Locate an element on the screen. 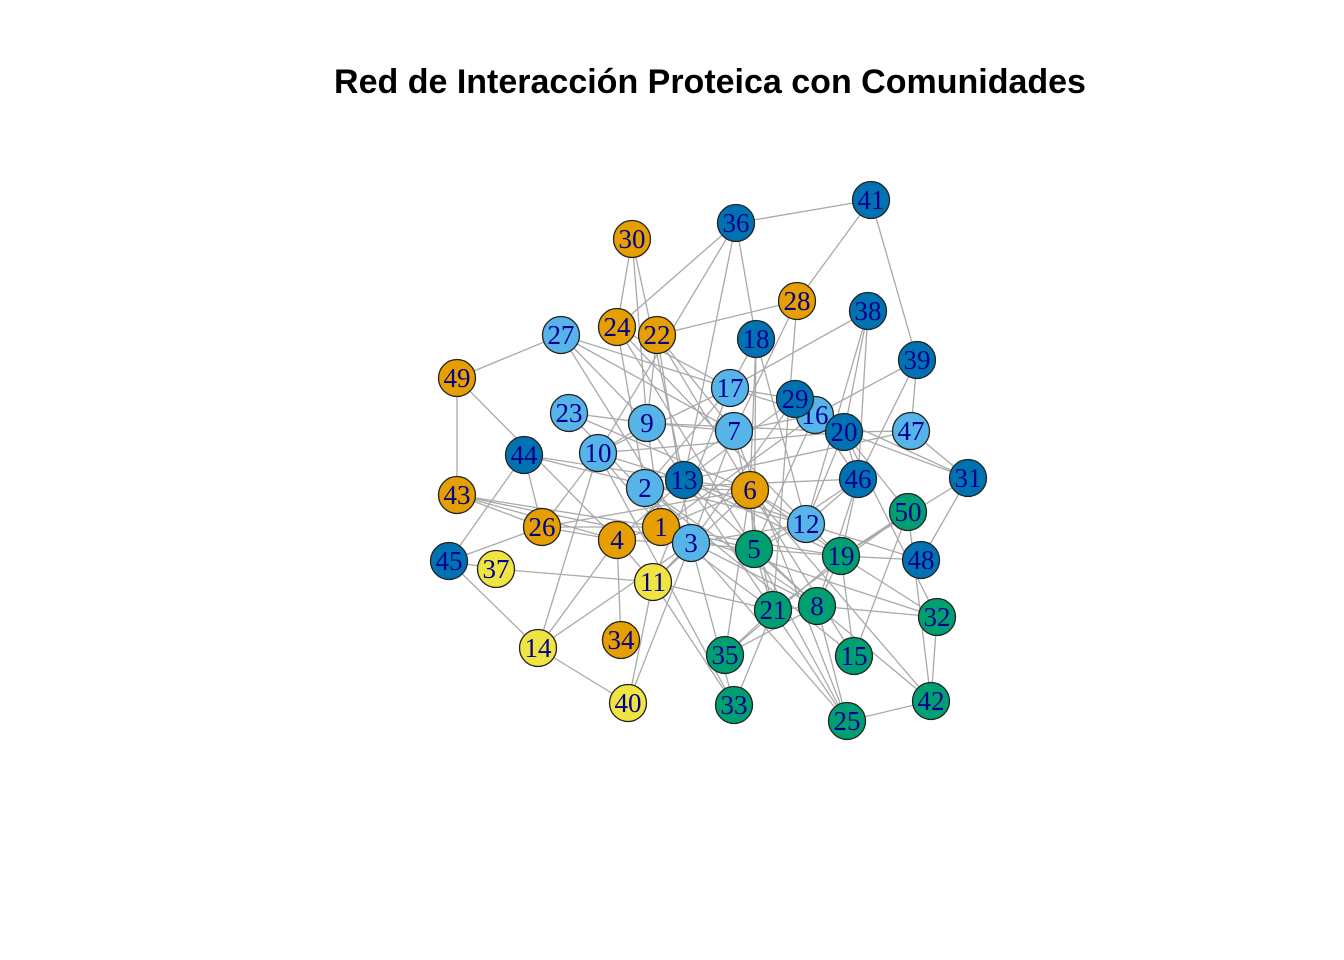  node-label: 35 is located at coordinates (725, 655).